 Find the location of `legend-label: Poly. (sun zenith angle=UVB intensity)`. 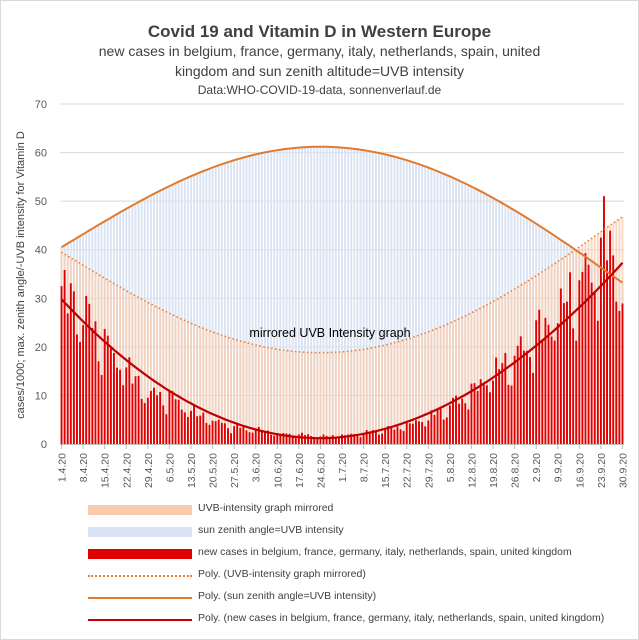

legend-label: Poly. (sun zenith angle=UVB intensity) is located at coordinates (287, 596).